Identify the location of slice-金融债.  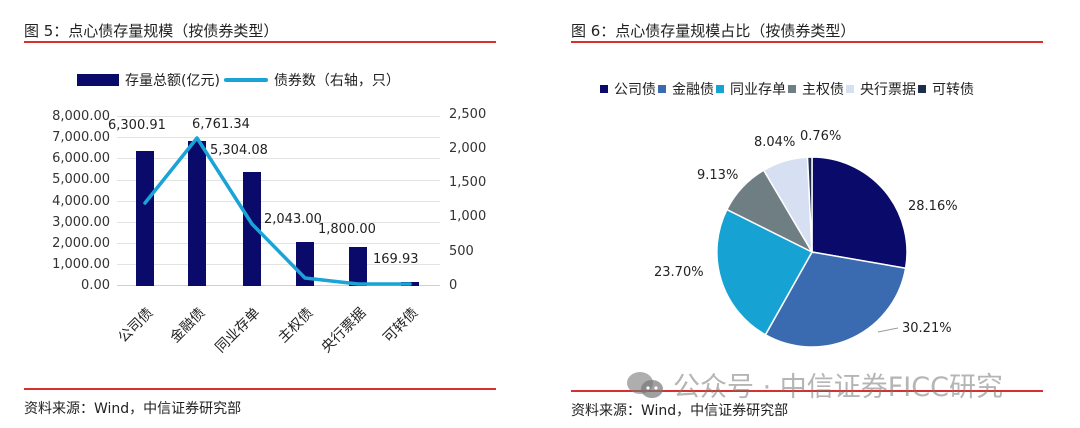
(835, 299).